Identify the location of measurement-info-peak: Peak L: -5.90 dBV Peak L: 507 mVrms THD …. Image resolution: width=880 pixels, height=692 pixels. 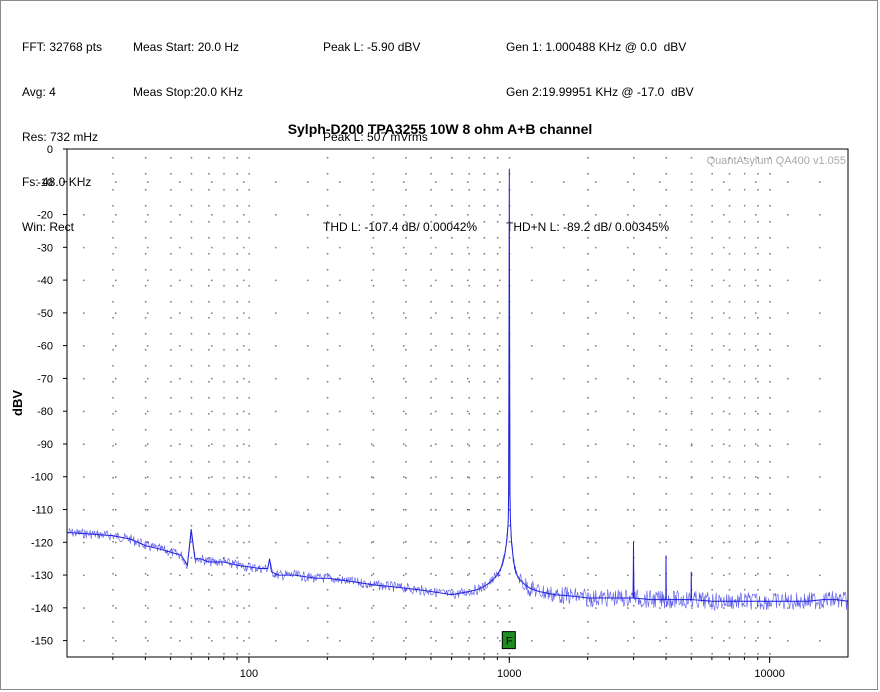
(400, 130).